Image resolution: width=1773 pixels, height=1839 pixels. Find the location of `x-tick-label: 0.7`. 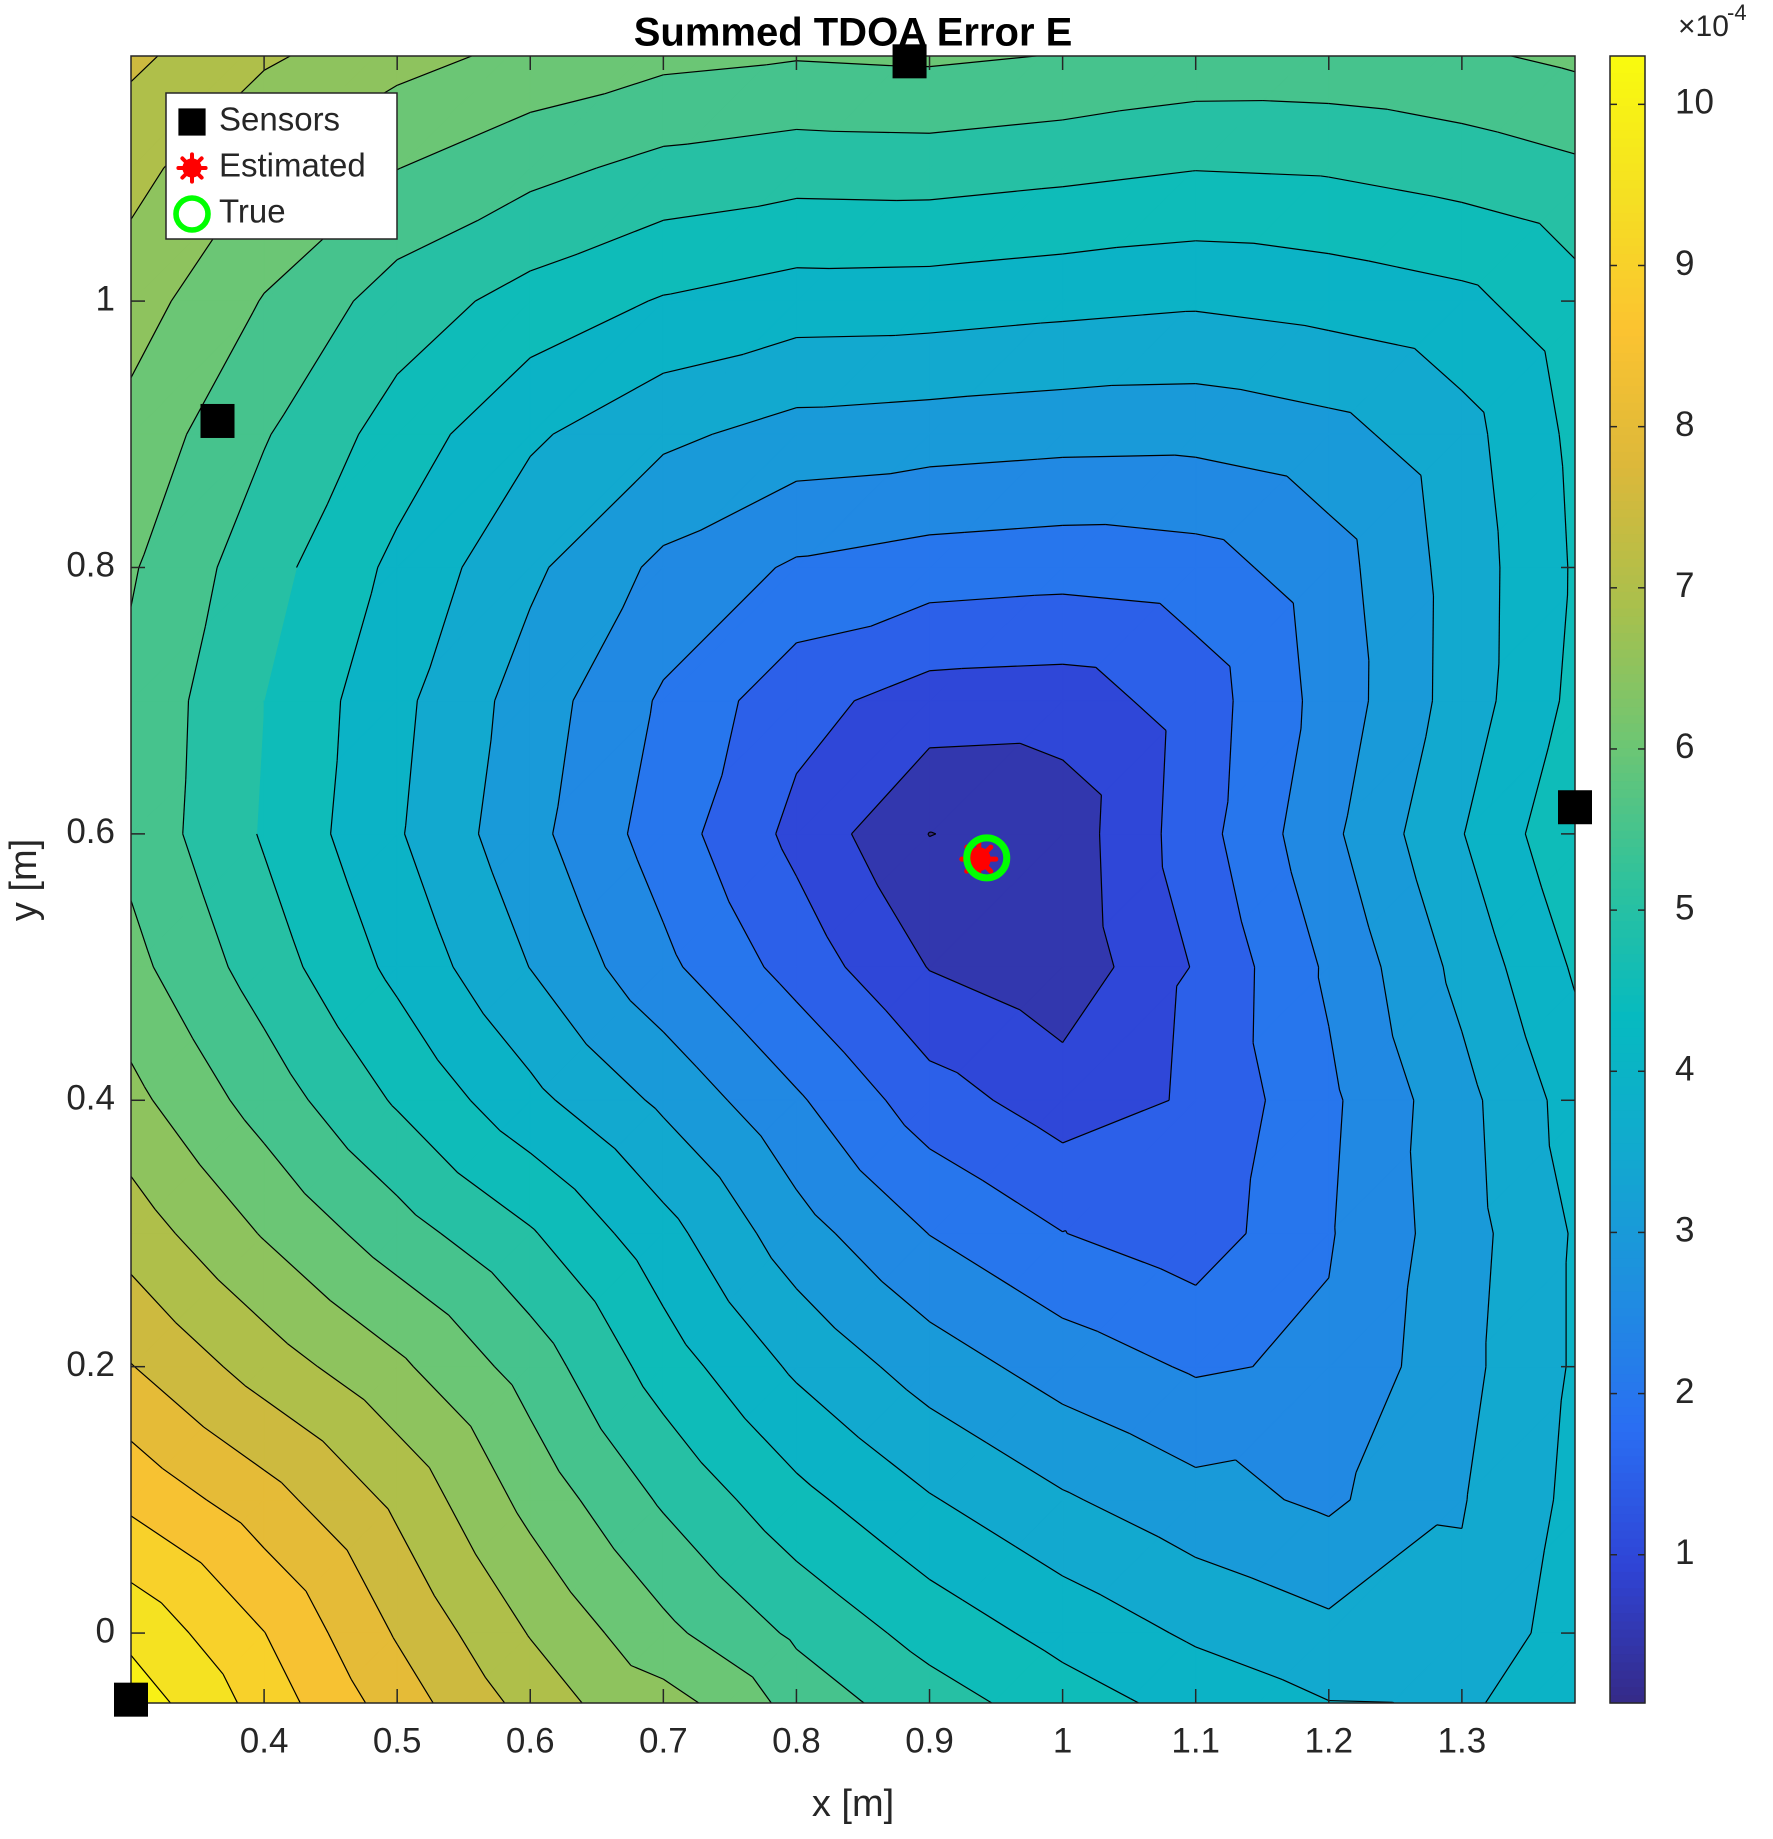

x-tick-label: 0.7 is located at coordinates (663, 1740).